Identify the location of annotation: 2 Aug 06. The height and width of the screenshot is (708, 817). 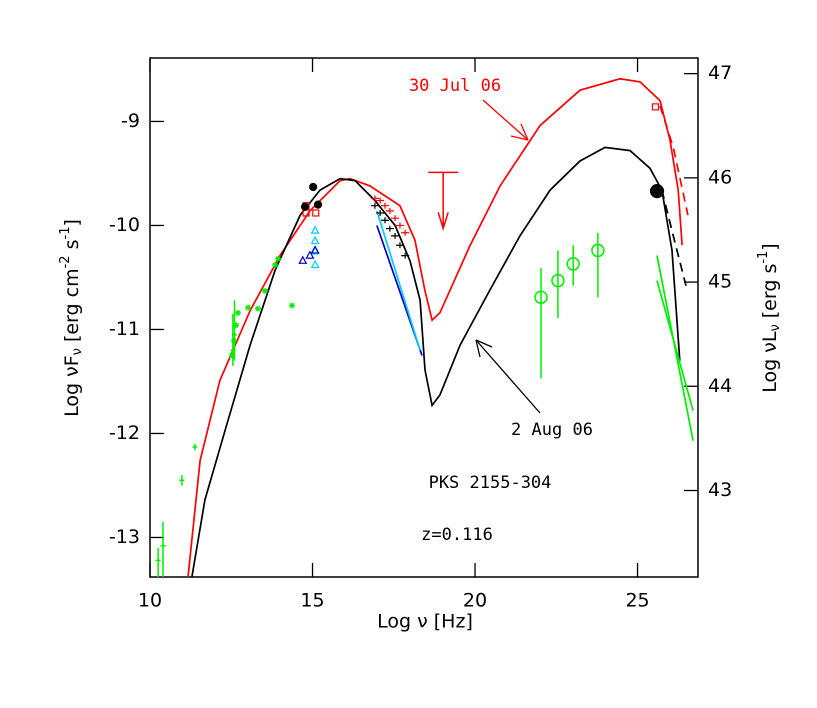
(552, 430).